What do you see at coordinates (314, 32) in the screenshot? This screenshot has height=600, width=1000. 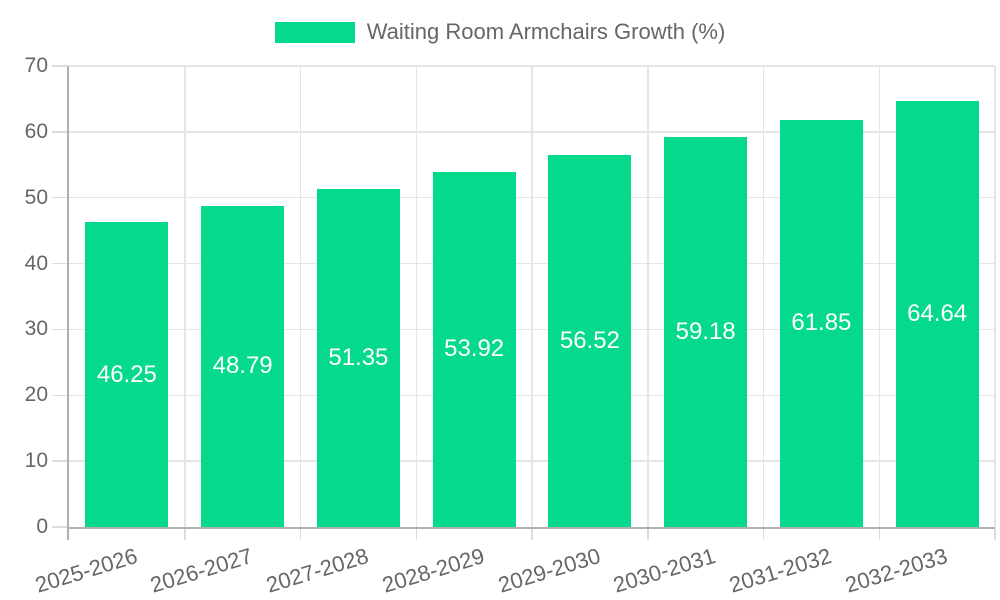 I see `legend-swatch` at bounding box center [314, 32].